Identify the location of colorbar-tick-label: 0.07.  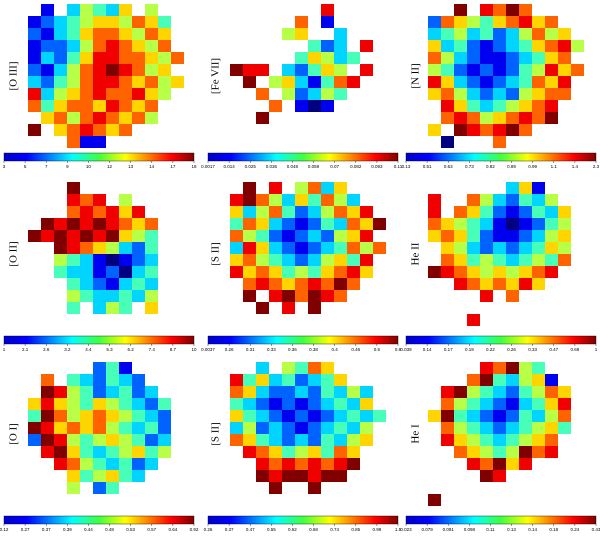
(334, 166).